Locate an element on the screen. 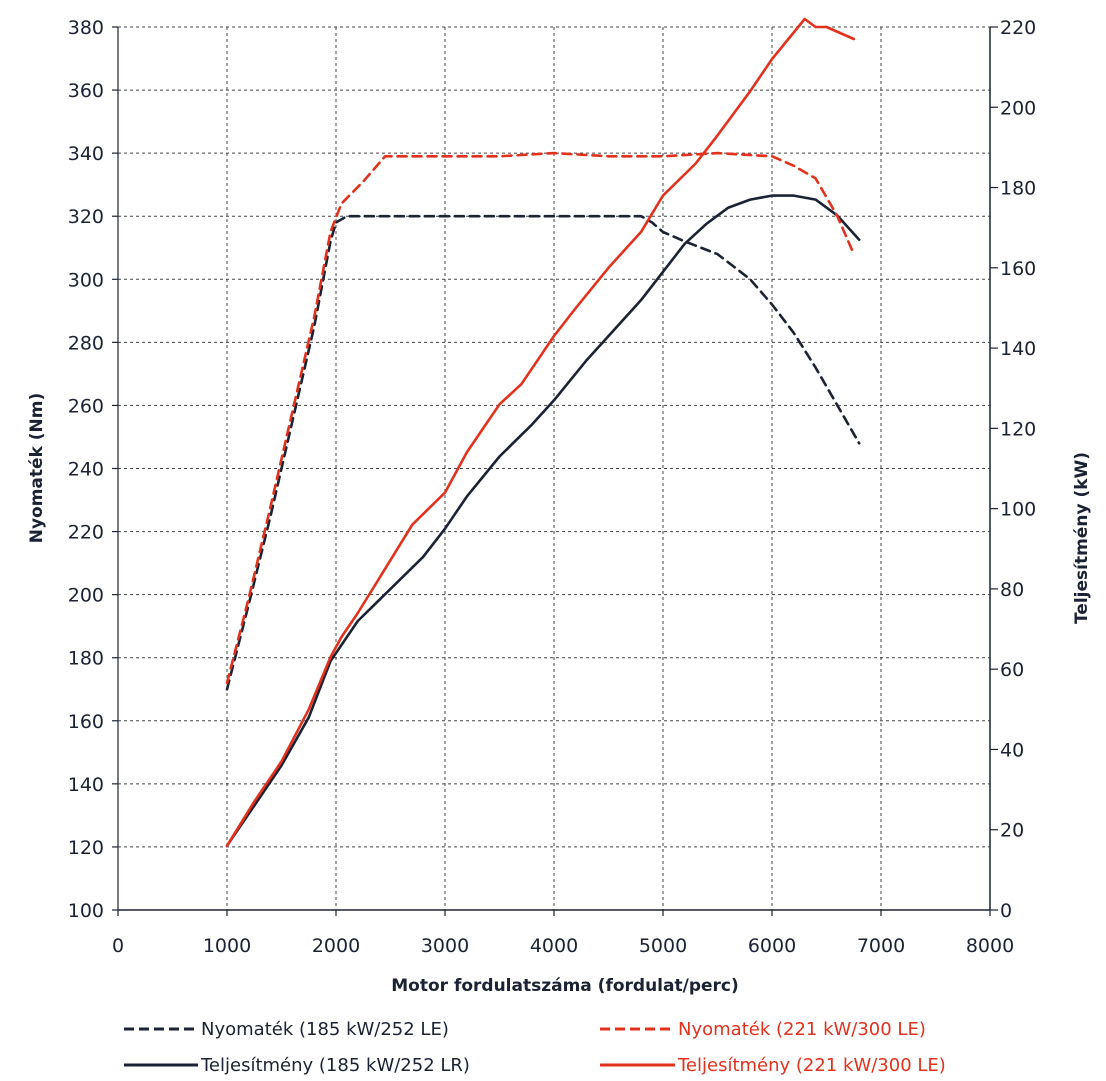 The image size is (1106, 1081). y-left-tick-label: 200 is located at coordinates (86, 596).